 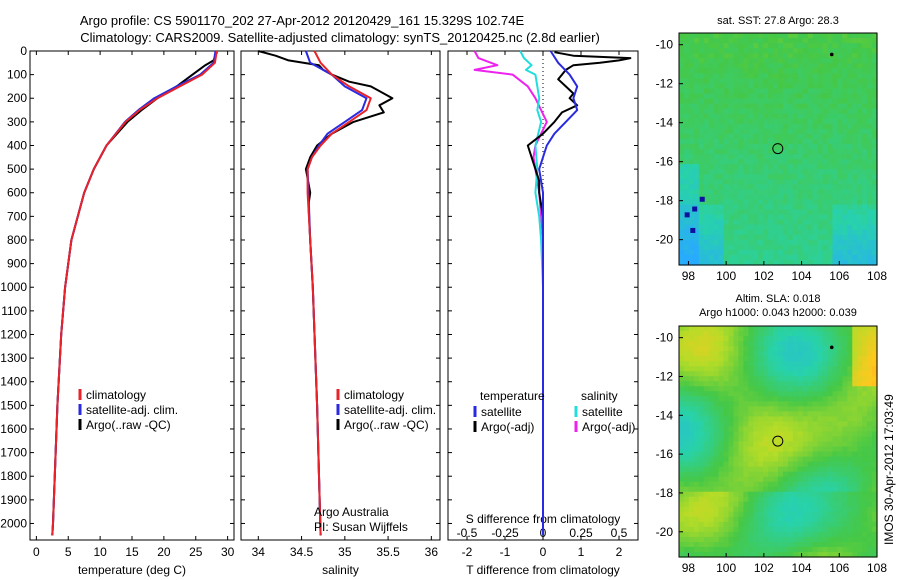 What do you see at coordinates (505, 552) in the screenshot?
I see `x-tick-label: -1` at bounding box center [505, 552].